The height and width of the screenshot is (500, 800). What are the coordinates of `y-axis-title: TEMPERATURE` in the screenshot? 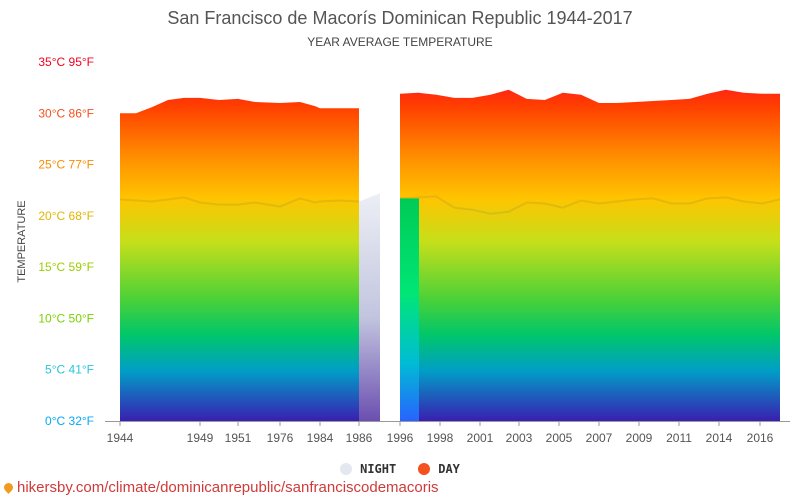 It's located at (22, 241).